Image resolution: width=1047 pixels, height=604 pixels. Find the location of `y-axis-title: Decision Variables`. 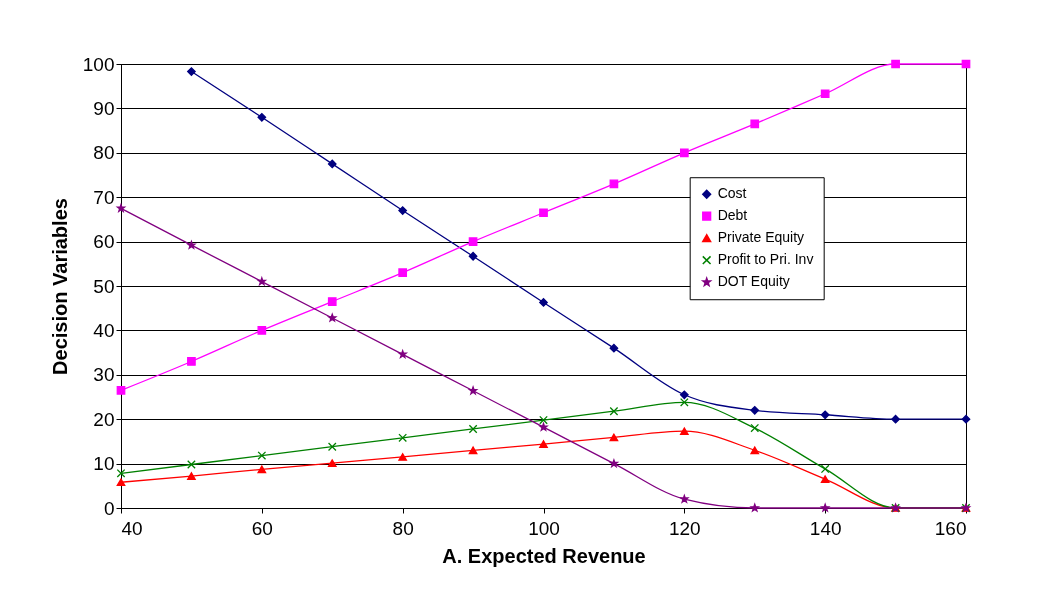

y-axis-title: Decision Variables is located at coordinates (59, 286).